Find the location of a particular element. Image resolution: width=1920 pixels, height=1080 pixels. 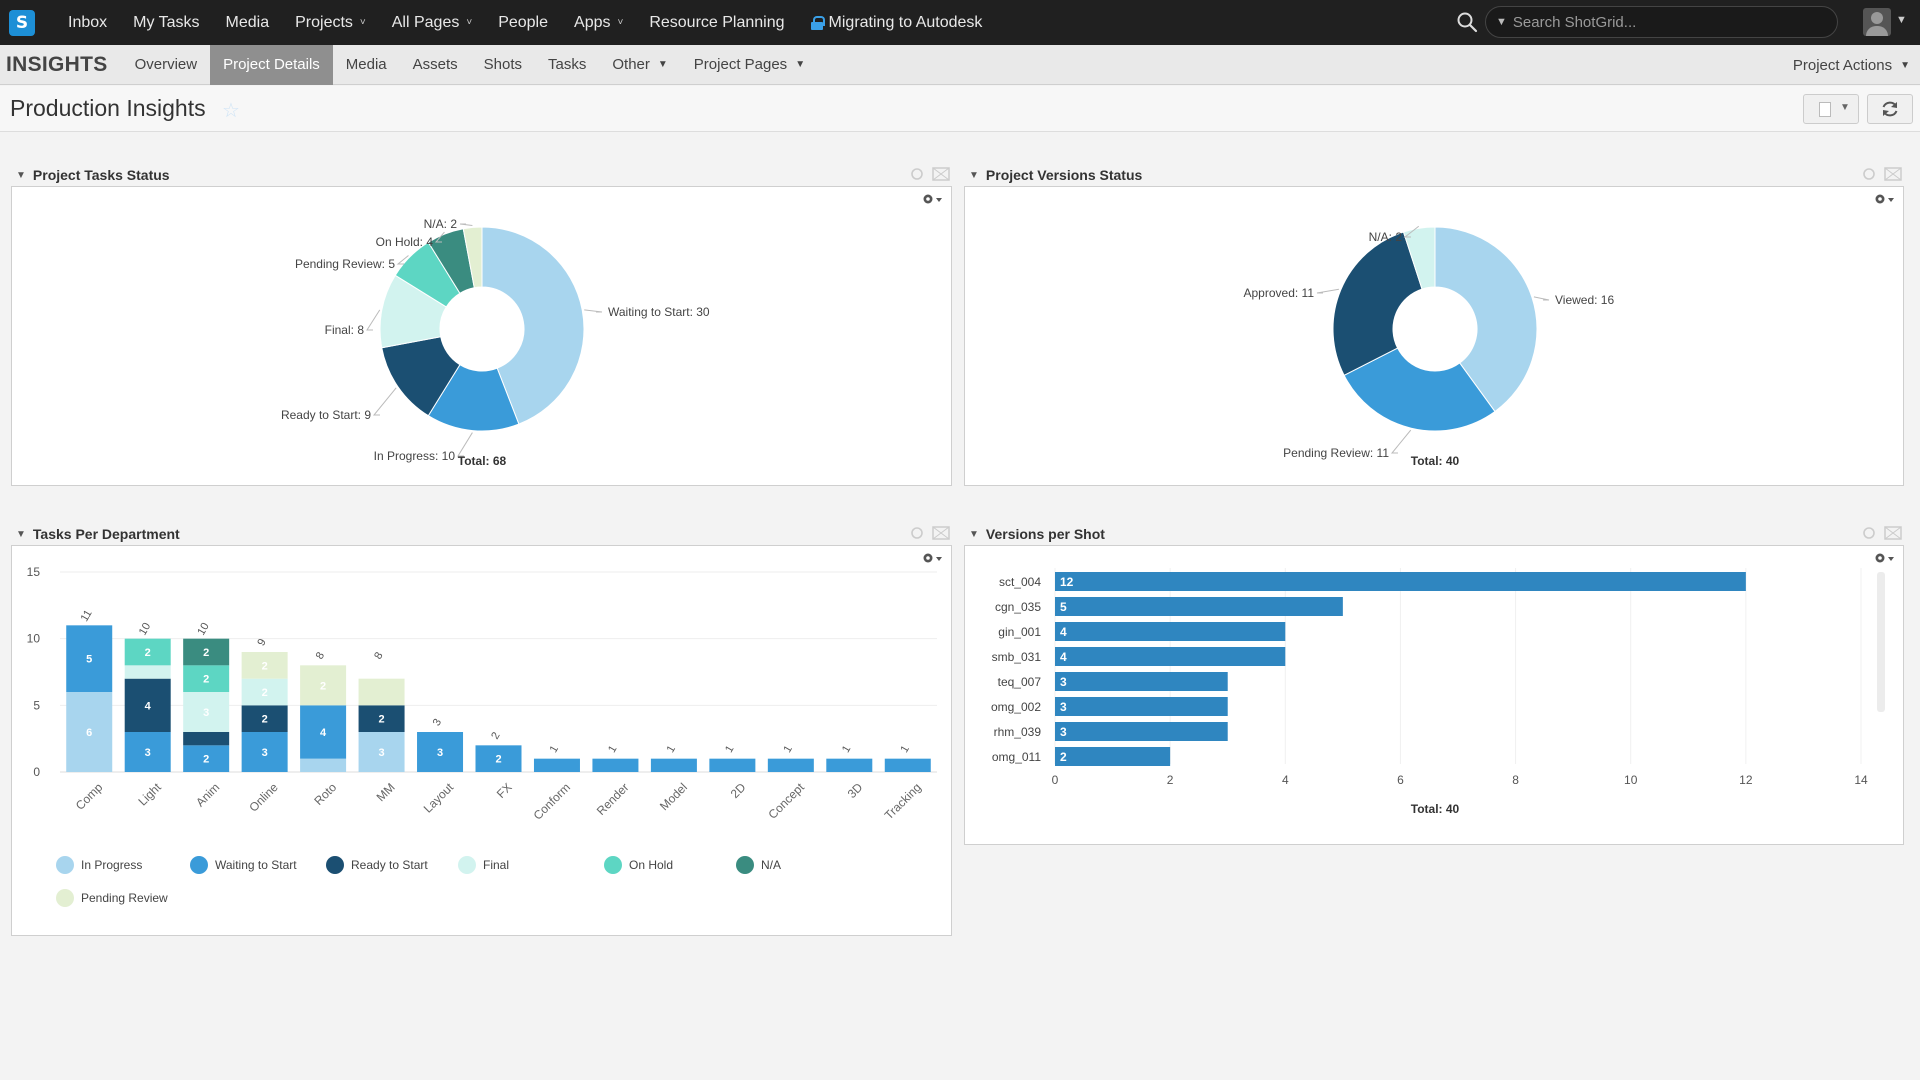

tab-shots: Shots is located at coordinates (503, 65).